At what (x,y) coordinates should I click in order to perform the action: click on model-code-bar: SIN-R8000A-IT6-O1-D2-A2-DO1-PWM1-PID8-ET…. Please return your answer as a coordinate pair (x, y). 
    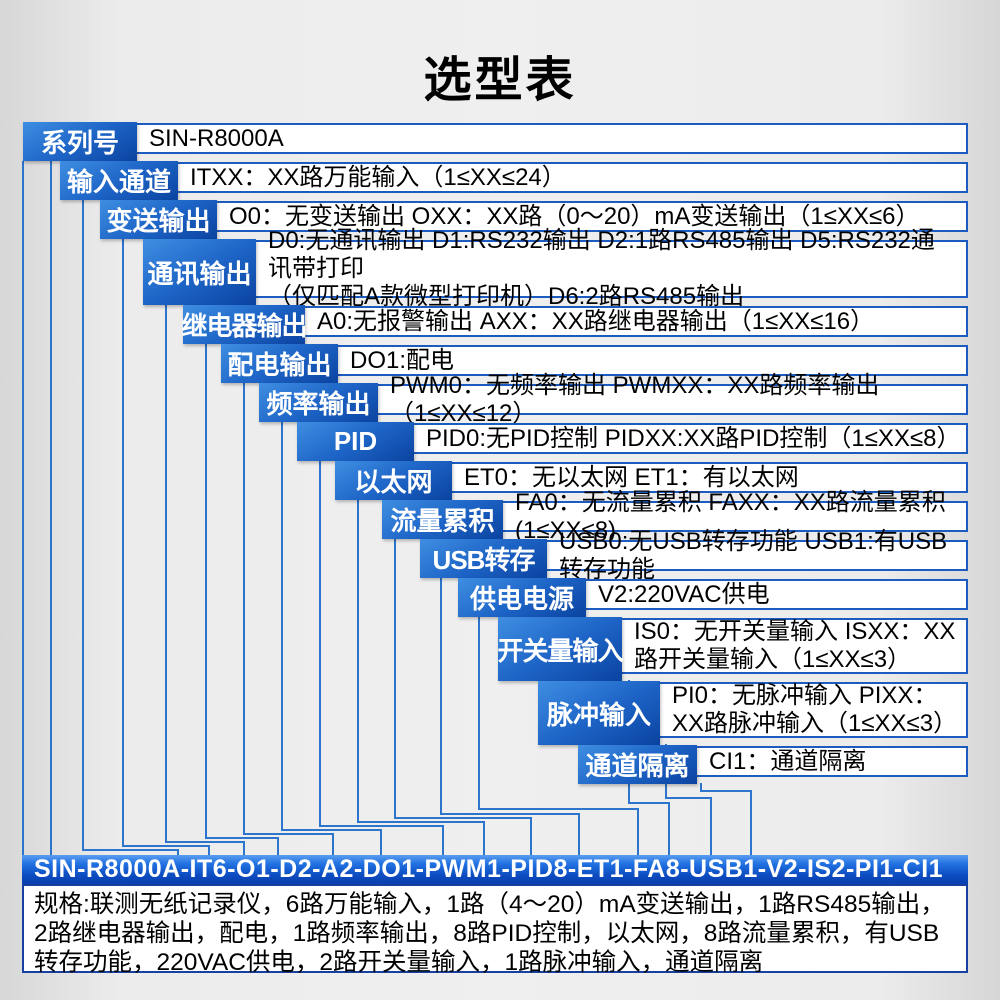
    Looking at the image, I should click on (495, 869).